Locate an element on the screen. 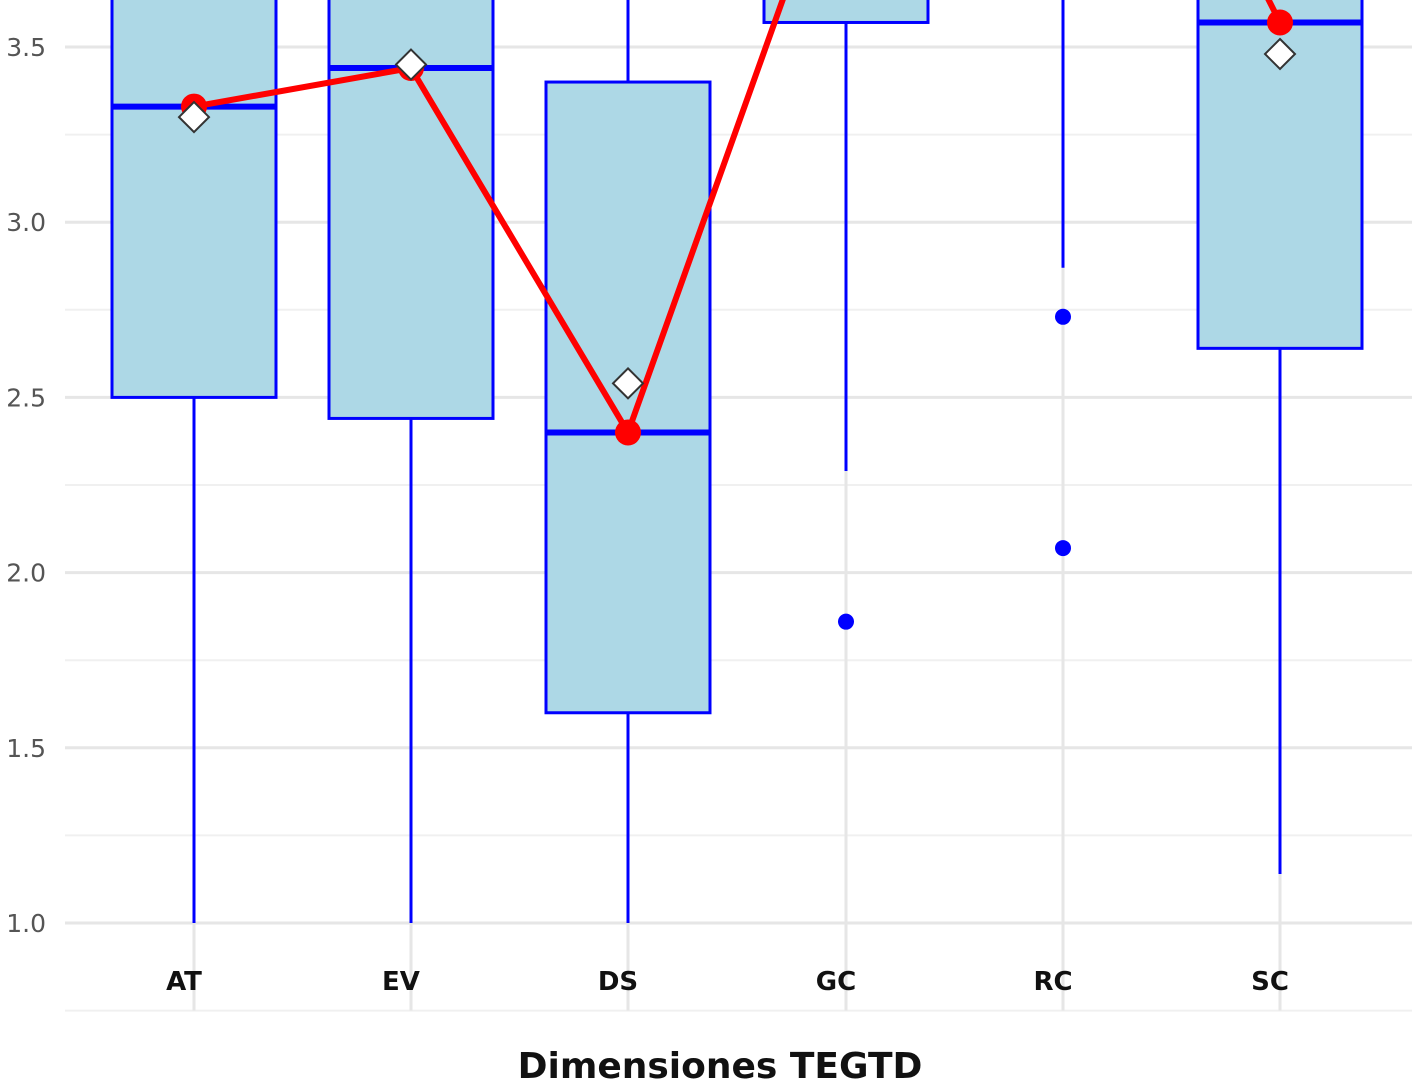  box-at is located at coordinates (194, 461).